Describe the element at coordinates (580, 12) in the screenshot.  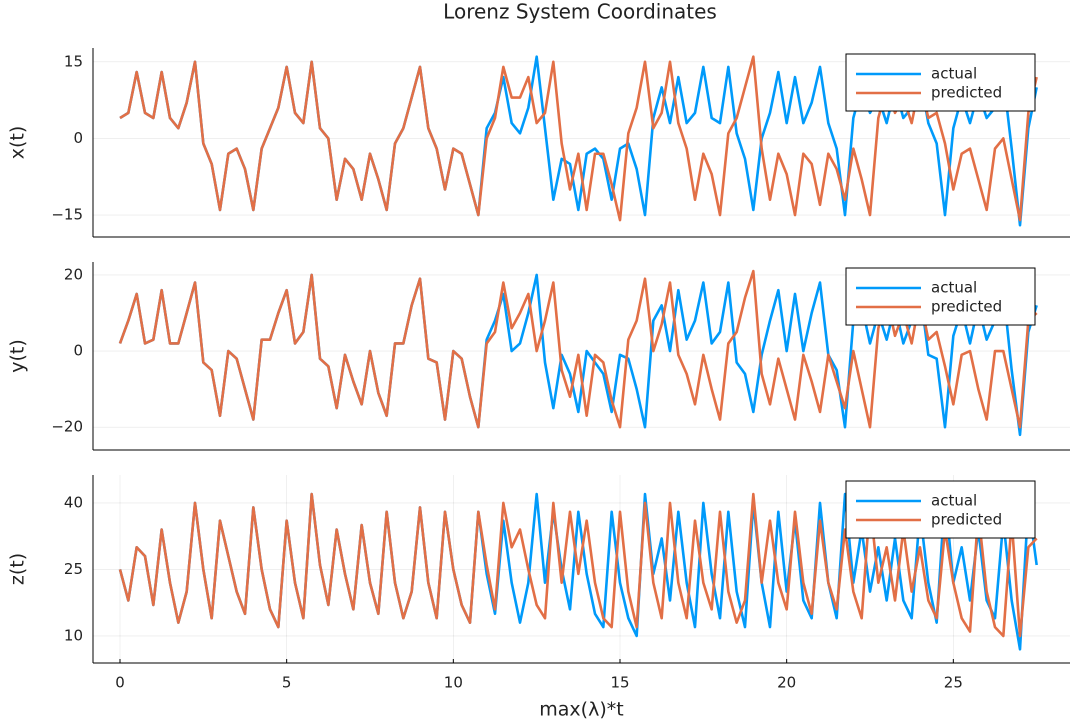
I see `chart-title: Lorenz System Coordinates` at that location.